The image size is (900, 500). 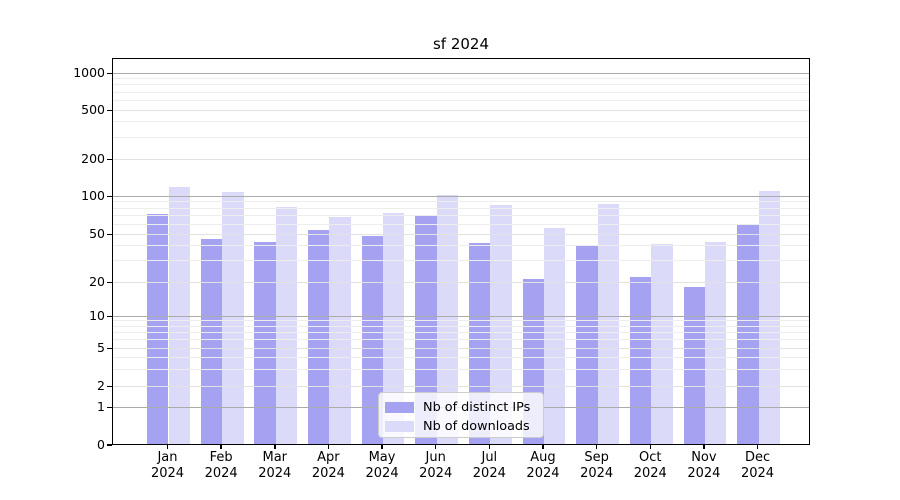 I want to click on x-tick-label-aug: Aug 2024, so click(x=543, y=465).